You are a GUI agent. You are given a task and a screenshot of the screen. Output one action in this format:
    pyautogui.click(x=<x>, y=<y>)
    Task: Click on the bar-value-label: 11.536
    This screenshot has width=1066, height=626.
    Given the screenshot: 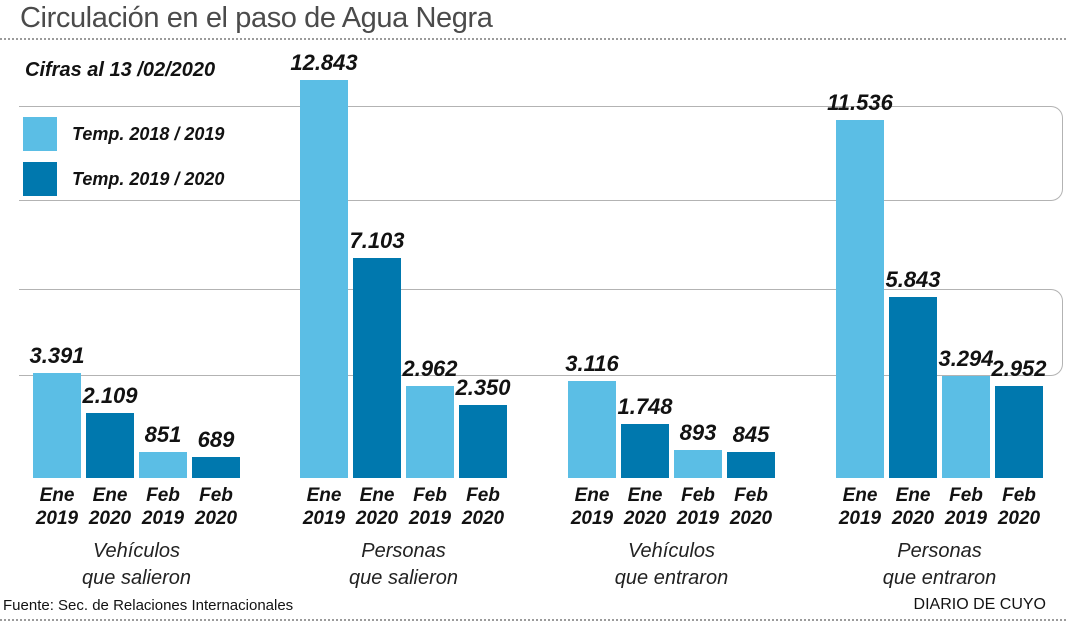 What is the action you would take?
    pyautogui.click(x=860, y=102)
    